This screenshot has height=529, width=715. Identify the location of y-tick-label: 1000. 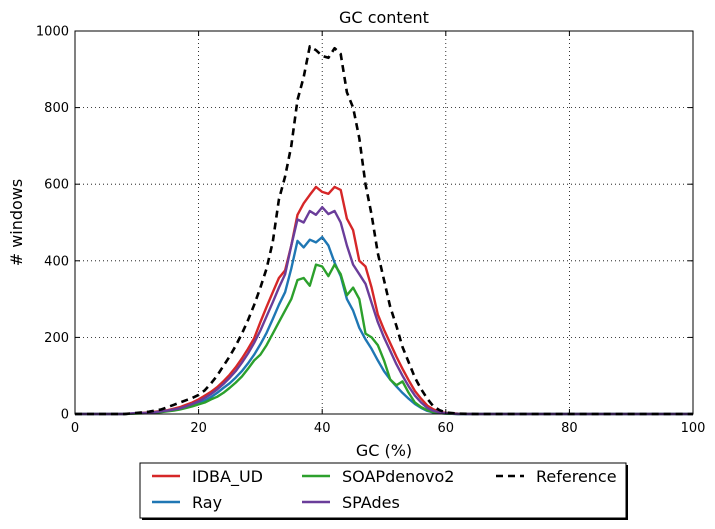
(52, 32).